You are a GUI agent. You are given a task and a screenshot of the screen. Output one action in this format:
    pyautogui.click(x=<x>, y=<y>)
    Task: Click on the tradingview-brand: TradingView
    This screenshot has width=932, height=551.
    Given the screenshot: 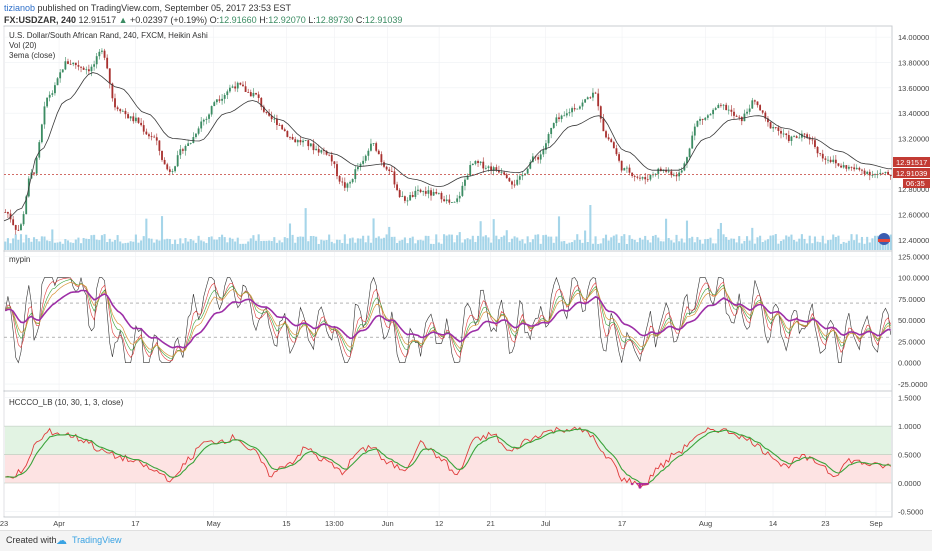 What is the action you would take?
    pyautogui.click(x=97, y=540)
    